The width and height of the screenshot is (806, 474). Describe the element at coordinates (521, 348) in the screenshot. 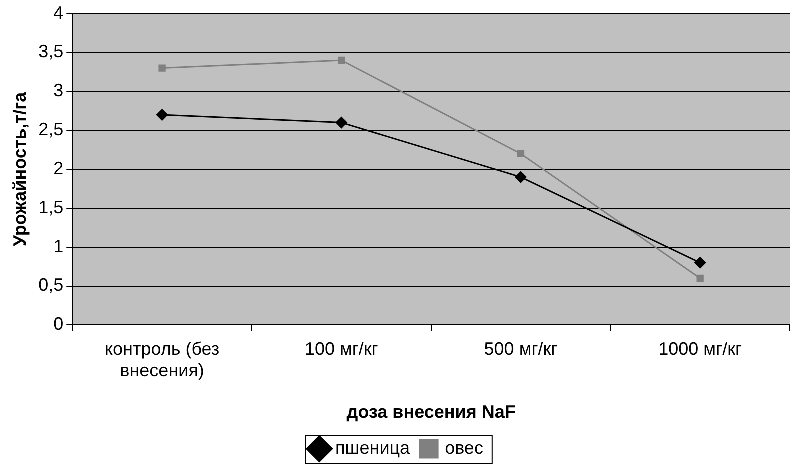

I see `x-tick-label: 500 мг/кг` at that location.